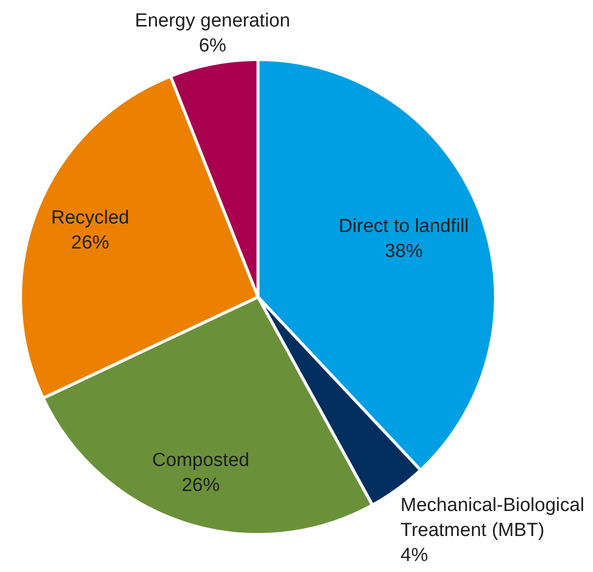 Image resolution: width=593 pixels, height=572 pixels. What do you see at coordinates (414, 555) in the screenshot?
I see `data-label: 4%` at bounding box center [414, 555].